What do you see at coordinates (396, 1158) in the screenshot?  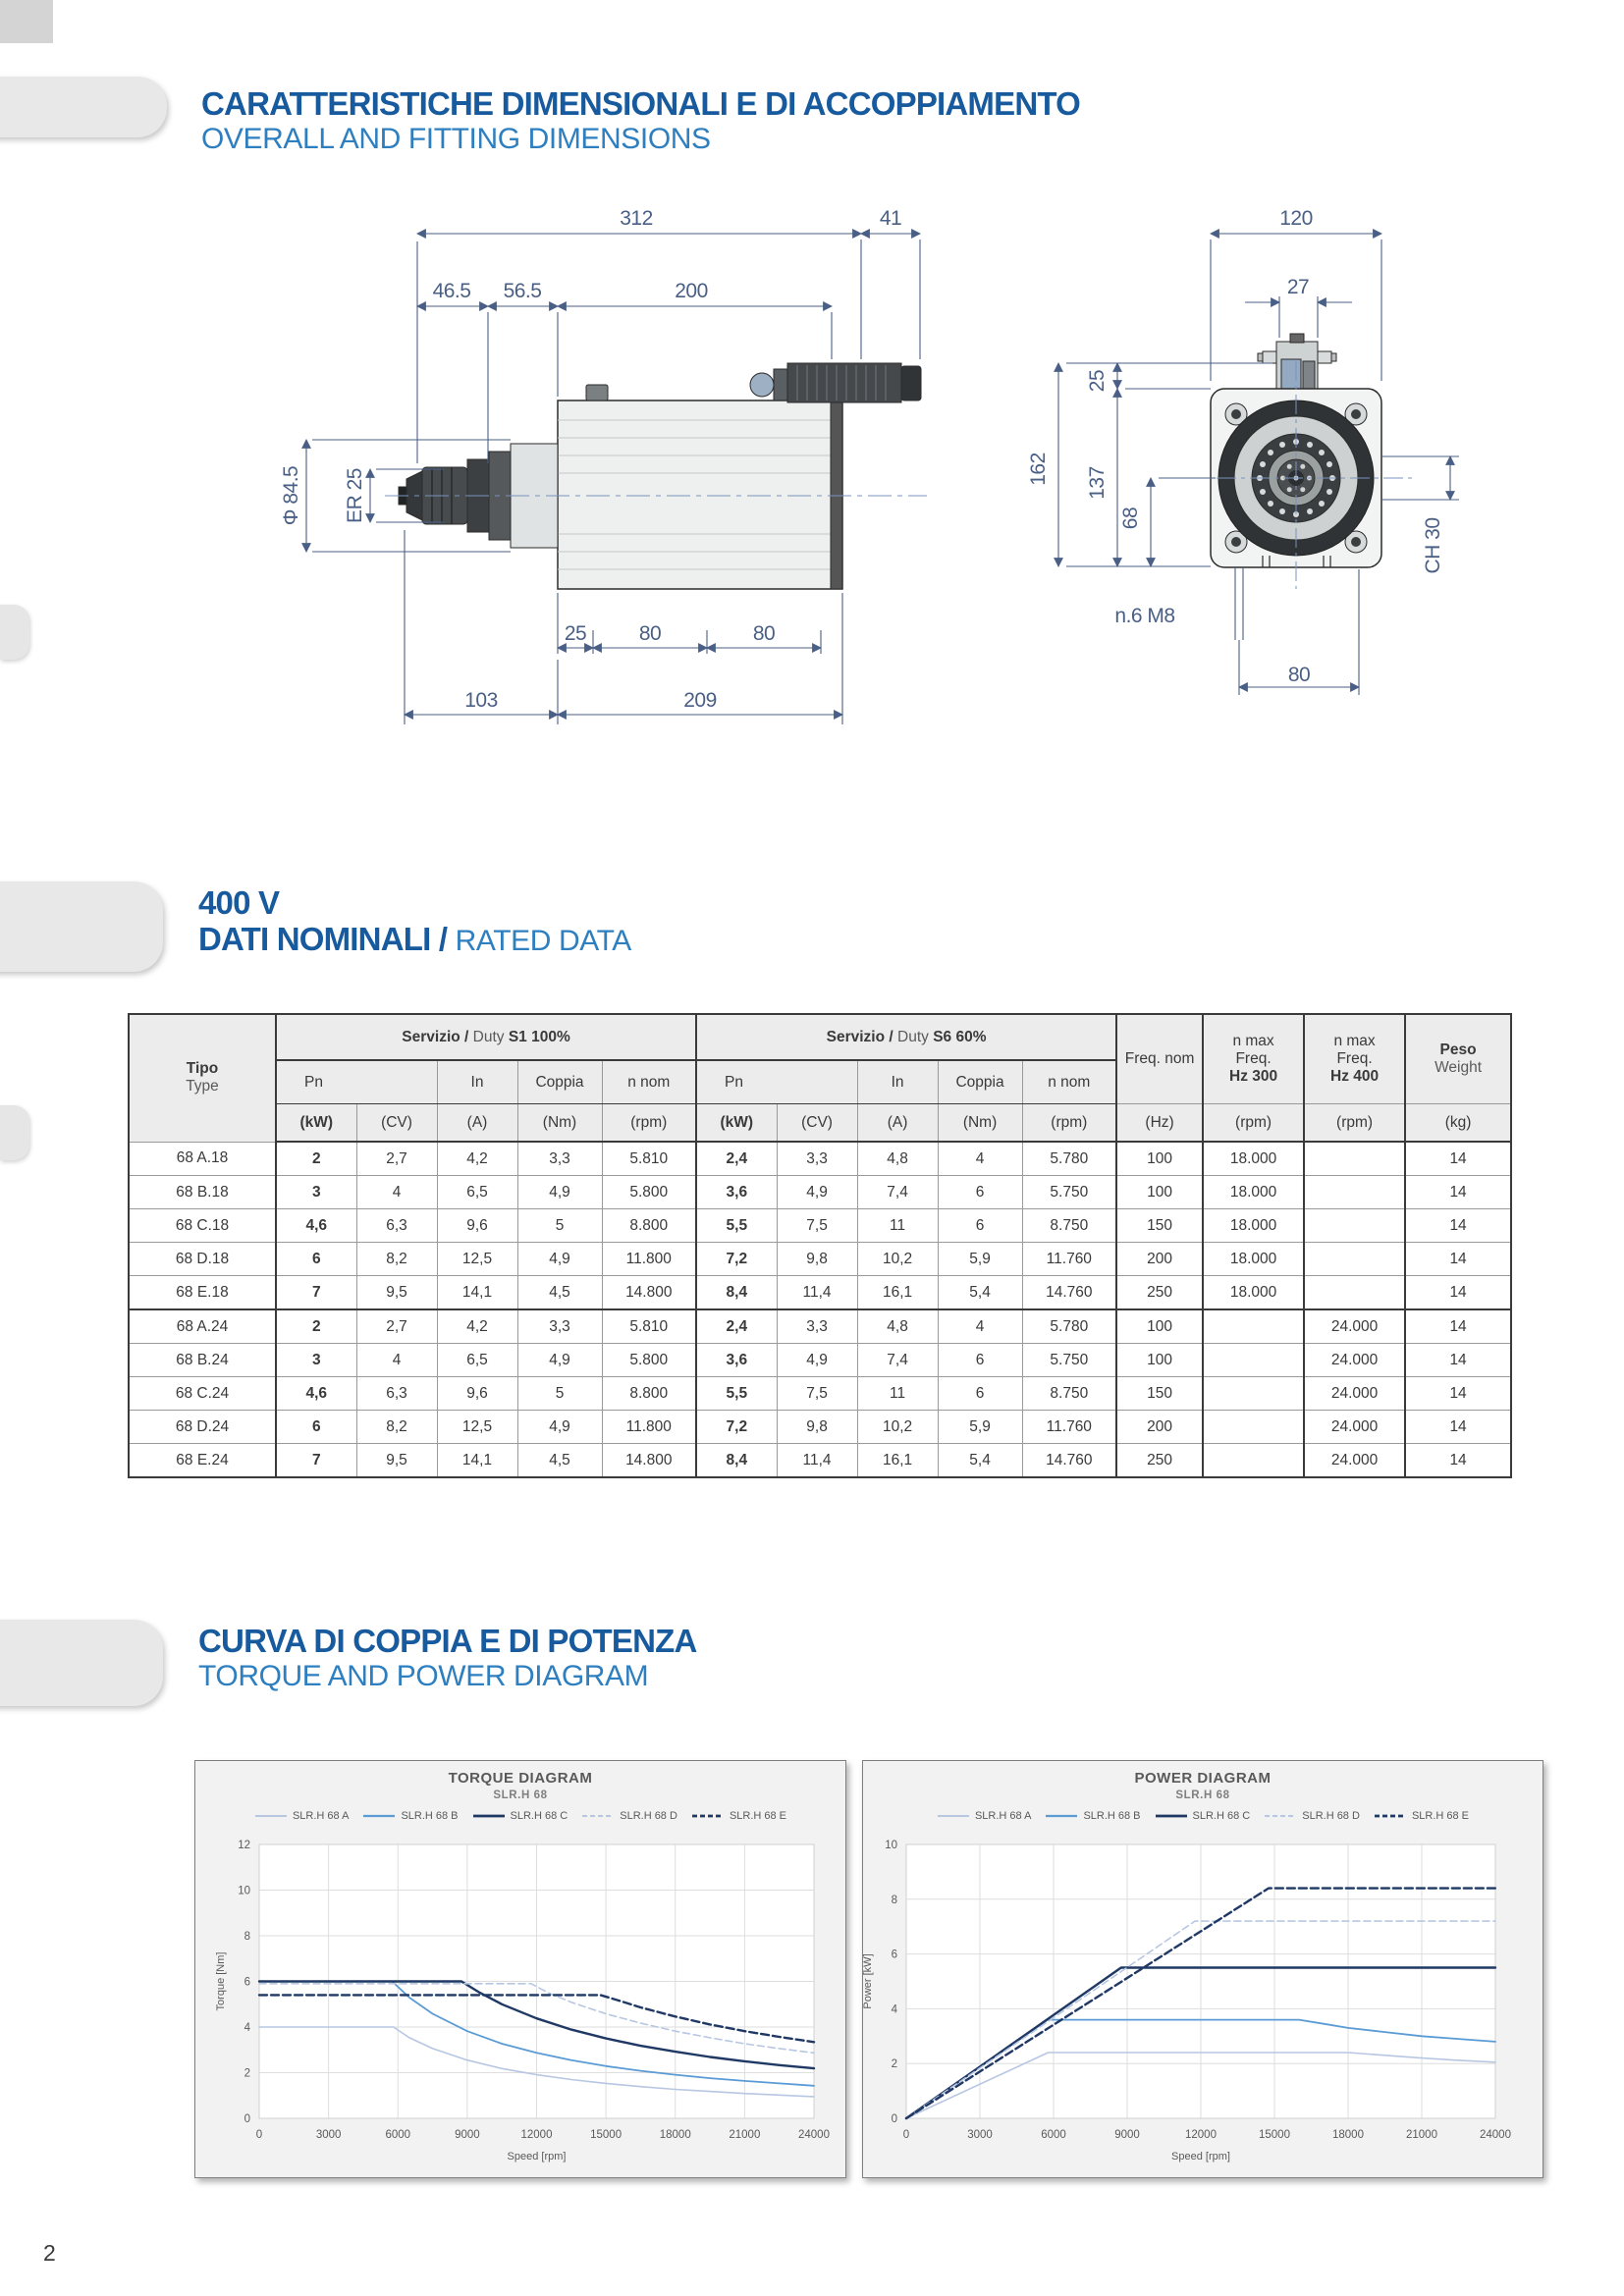 I see `cell: 2,7` at bounding box center [396, 1158].